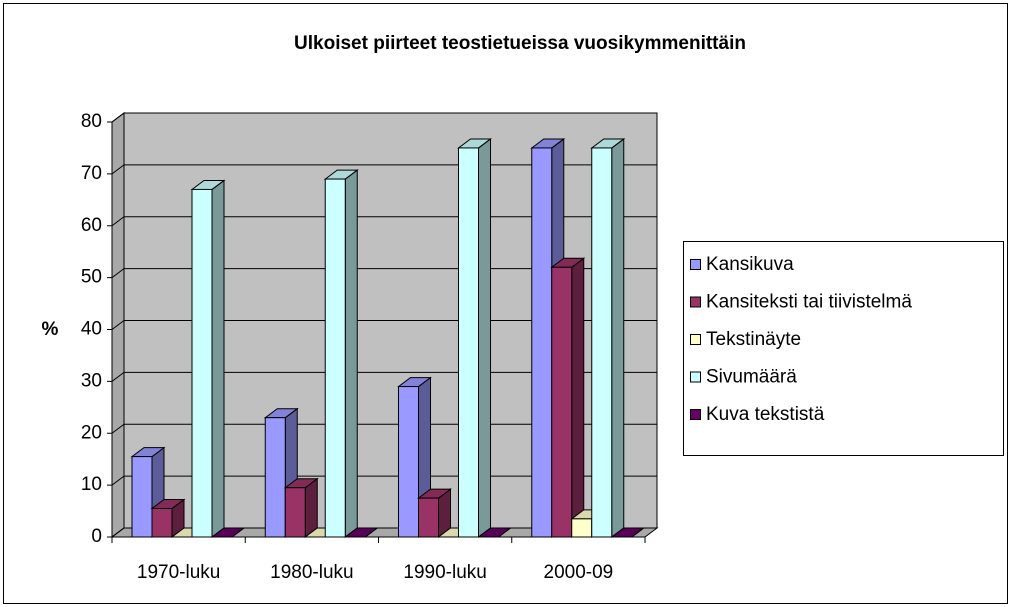 The width and height of the screenshot is (1011, 607). Describe the element at coordinates (751, 377) in the screenshot. I see `legend-label: Sivumäärä` at that location.